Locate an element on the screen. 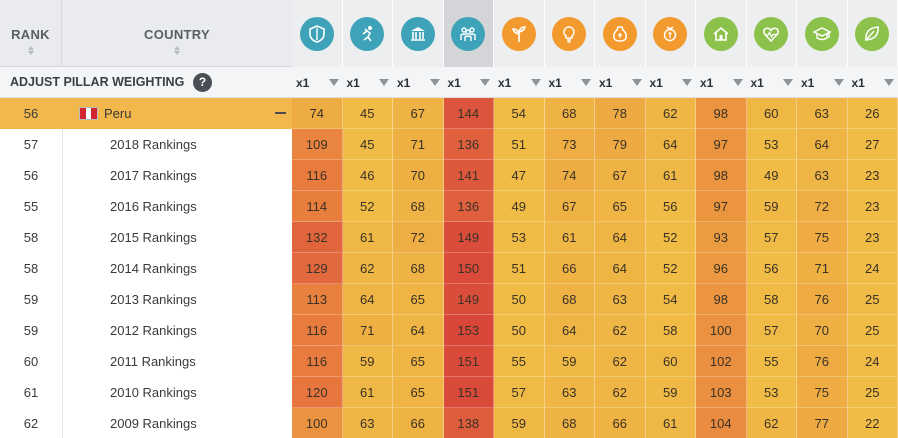 This screenshot has height=438, width=898. score-cell: 97 is located at coordinates (721, 144).